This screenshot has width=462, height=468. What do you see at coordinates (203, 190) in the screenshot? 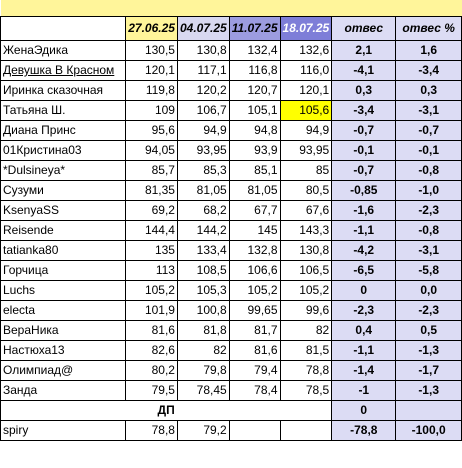
I see `weight-cell-2: 81,05` at bounding box center [203, 190].